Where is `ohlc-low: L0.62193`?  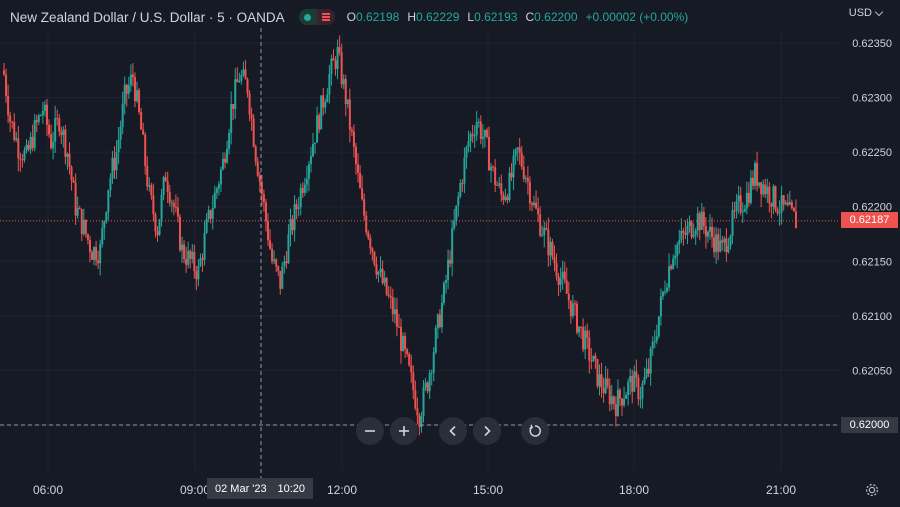
ohlc-low: L0.62193 is located at coordinates (492, 17).